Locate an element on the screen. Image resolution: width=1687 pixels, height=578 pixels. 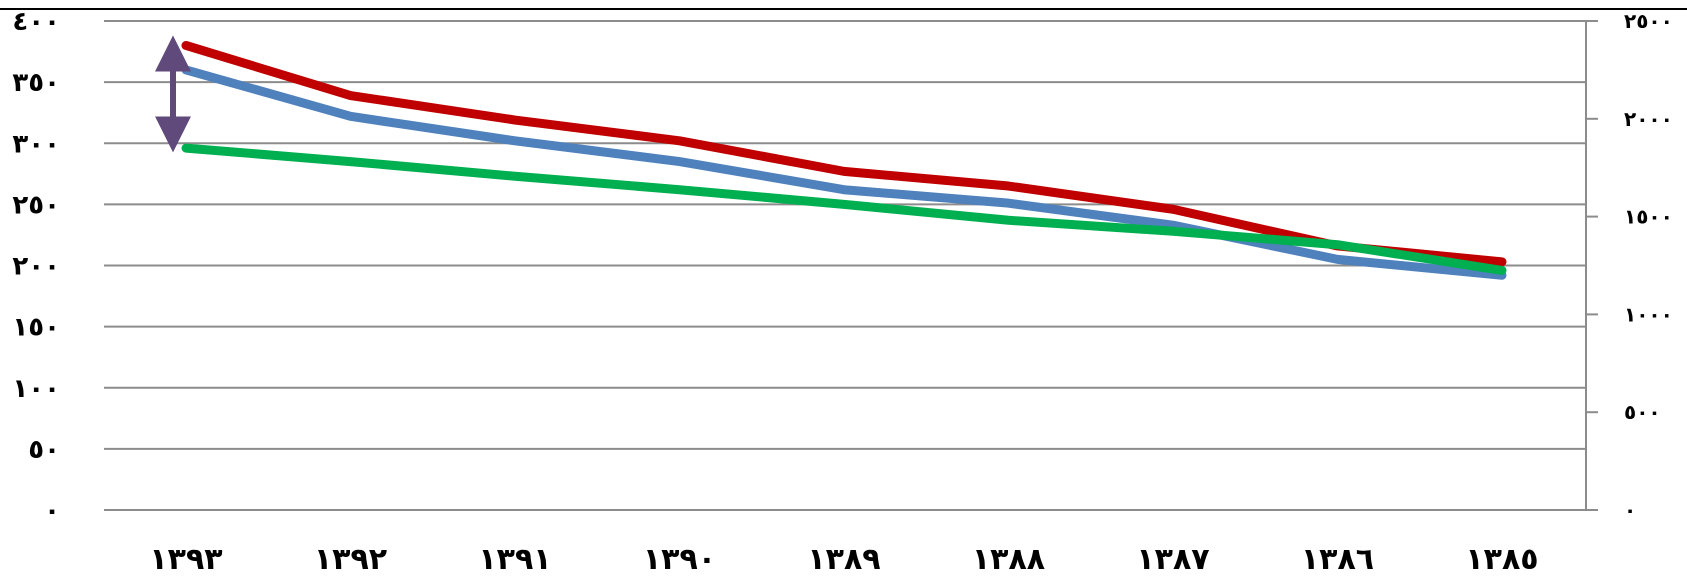
x-tick-label: ١٣٩٢ is located at coordinates (350, 559).